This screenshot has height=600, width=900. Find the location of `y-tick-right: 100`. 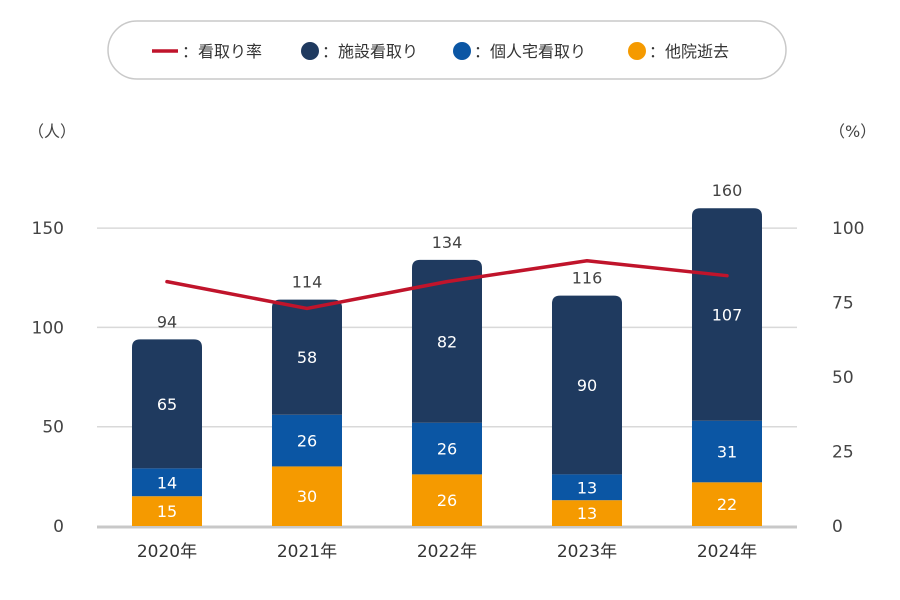

y-tick-right: 100 is located at coordinates (848, 229).